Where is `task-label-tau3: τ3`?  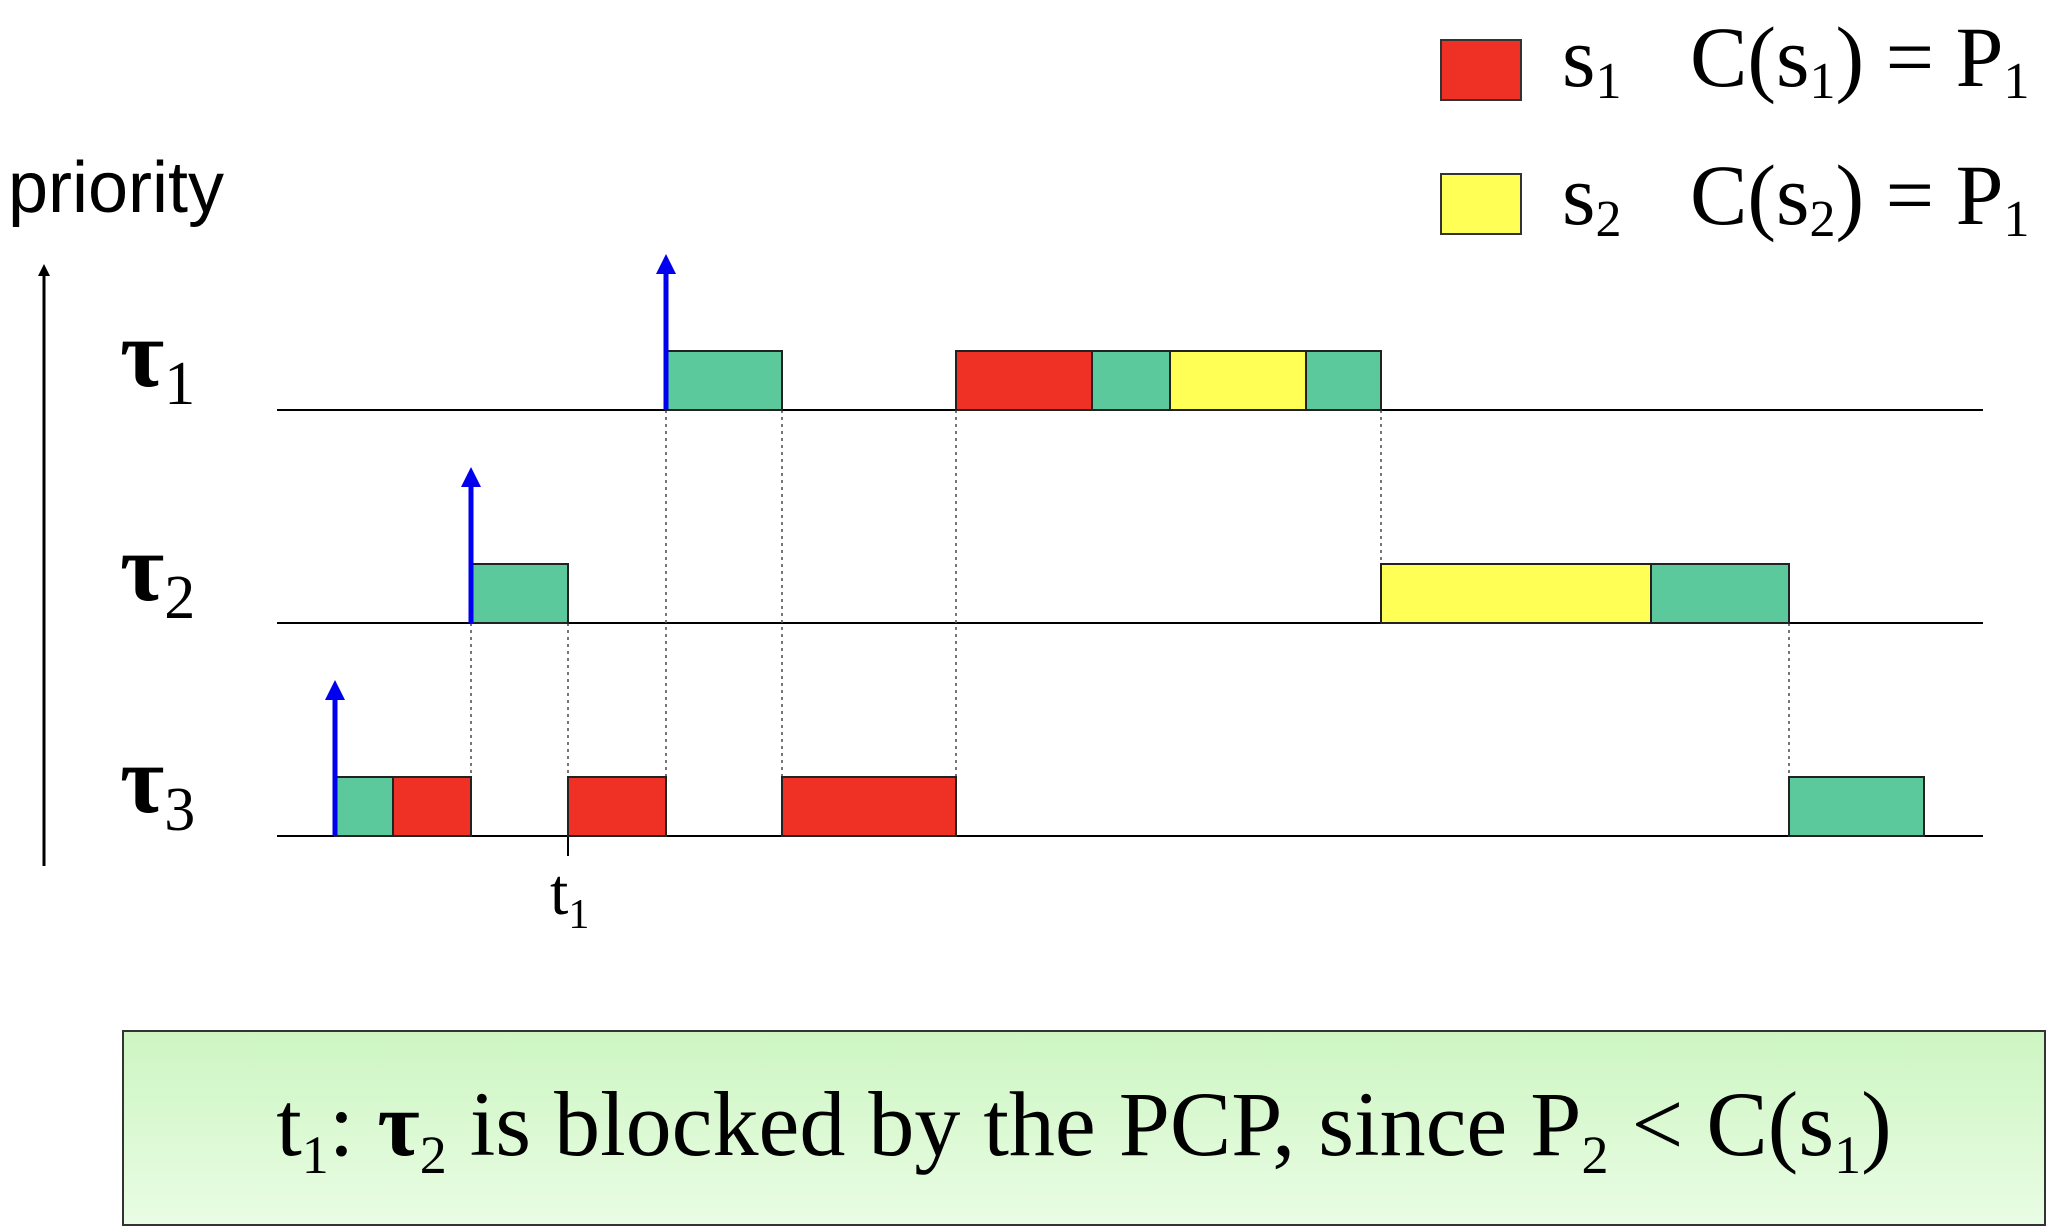
task-label-tau3: τ3 is located at coordinates (157, 785).